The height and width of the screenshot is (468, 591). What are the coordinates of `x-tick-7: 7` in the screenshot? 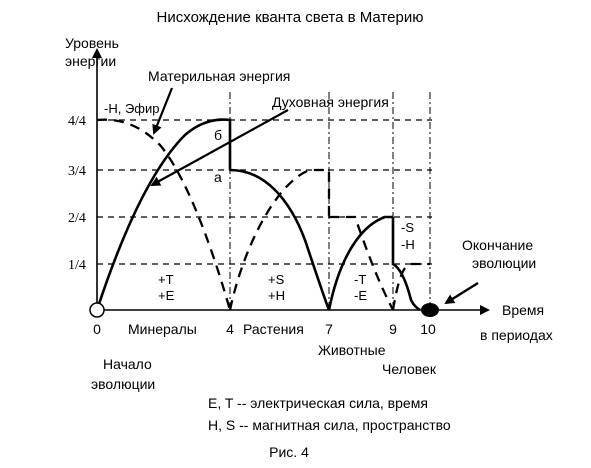 It's located at (329, 329).